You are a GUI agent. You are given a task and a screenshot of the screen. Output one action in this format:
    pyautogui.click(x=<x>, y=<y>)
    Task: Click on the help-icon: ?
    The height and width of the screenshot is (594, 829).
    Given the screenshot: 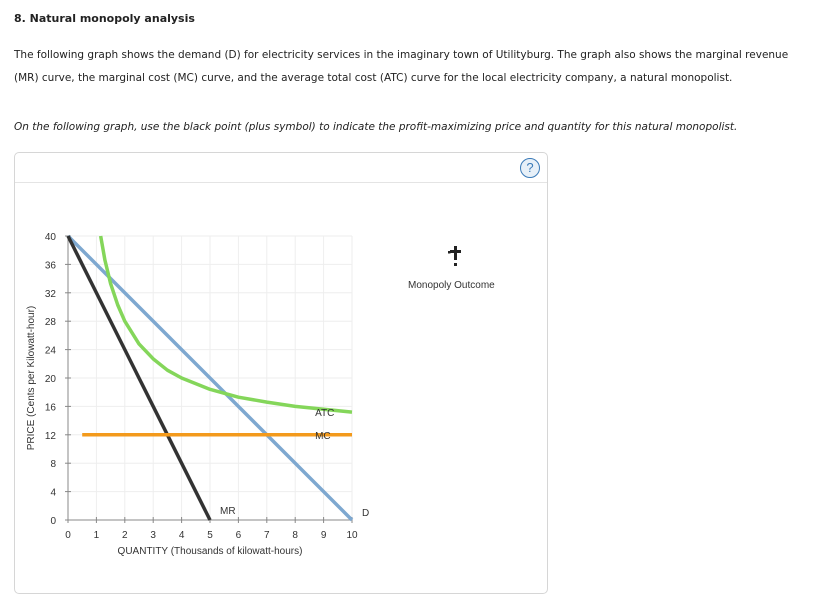 What is the action you would take?
    pyautogui.click(x=530, y=168)
    